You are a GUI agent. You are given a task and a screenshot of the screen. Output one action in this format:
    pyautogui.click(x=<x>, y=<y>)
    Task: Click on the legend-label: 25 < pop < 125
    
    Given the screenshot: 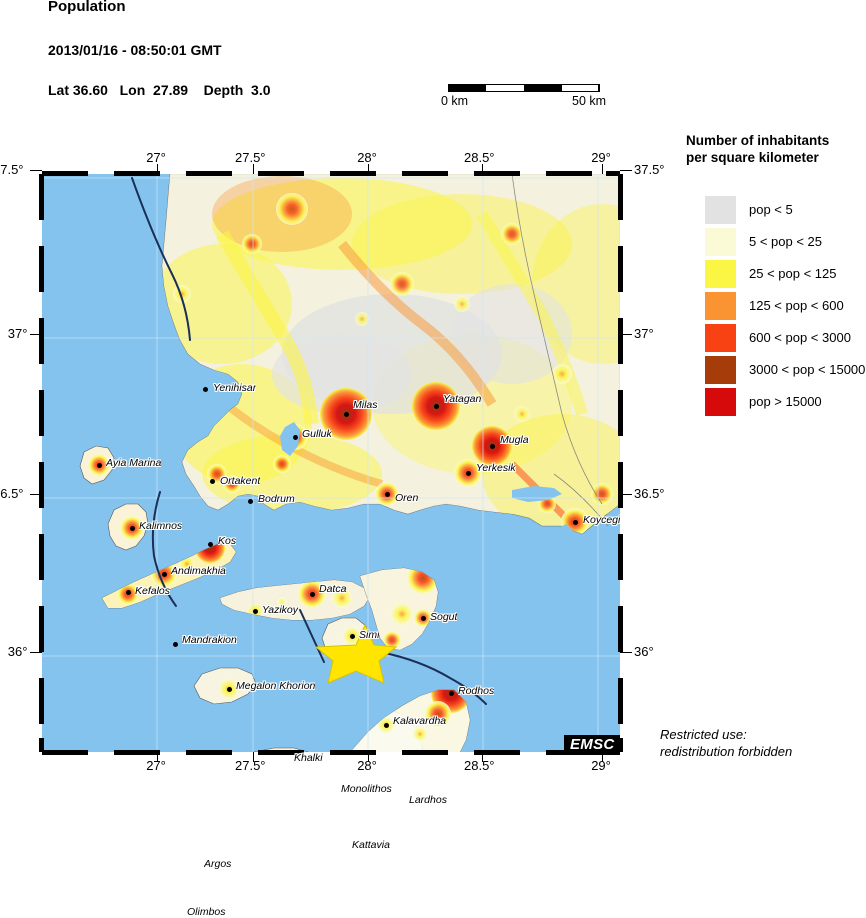 What is the action you would take?
    pyautogui.click(x=793, y=273)
    